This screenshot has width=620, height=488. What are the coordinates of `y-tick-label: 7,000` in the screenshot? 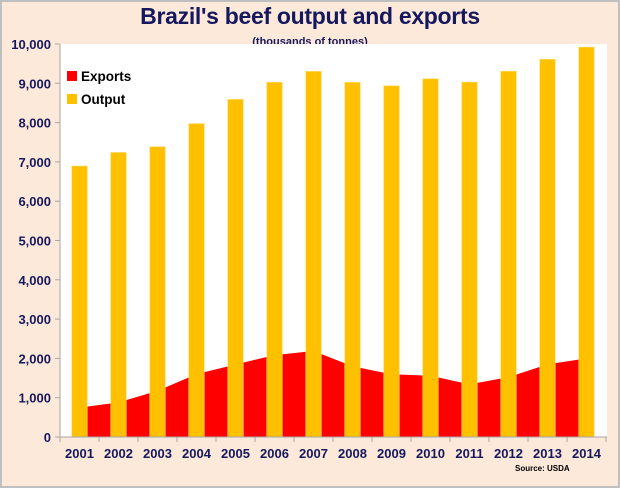 It's located at (34, 162).